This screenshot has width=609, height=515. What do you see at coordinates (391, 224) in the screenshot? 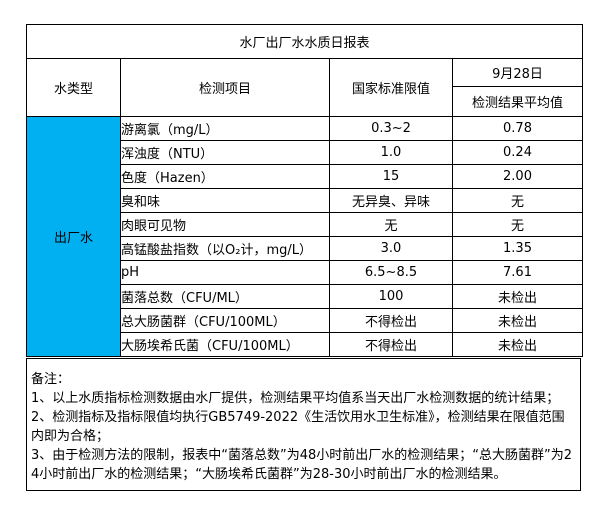
I see `limit-cell: 无` at bounding box center [391, 224].